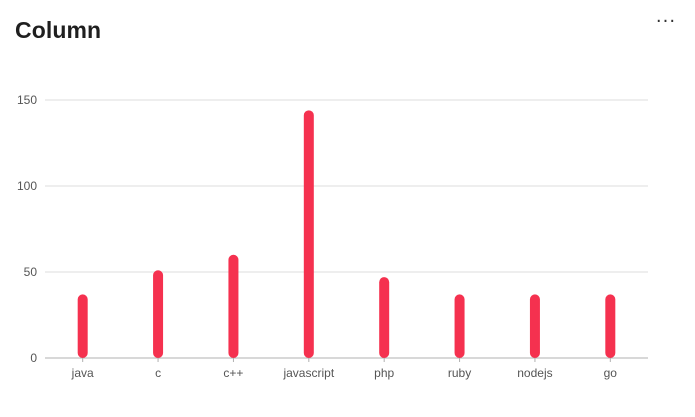 This screenshot has height=417, width=695. What do you see at coordinates (610, 326) in the screenshot?
I see `bar-go` at bounding box center [610, 326].